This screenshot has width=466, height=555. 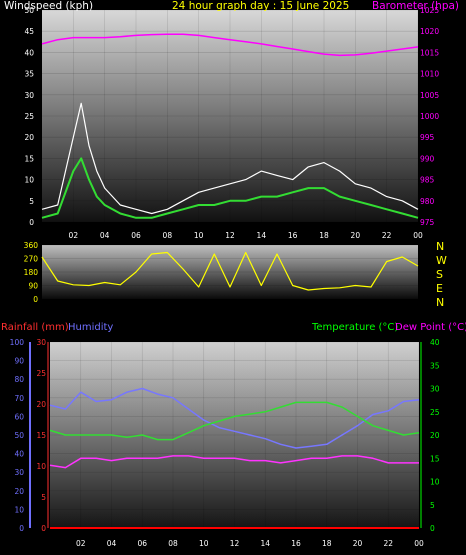 What do you see at coordinates (429, 74) in the screenshot?
I see `barometer-tick-label: 1010` at bounding box center [429, 74].